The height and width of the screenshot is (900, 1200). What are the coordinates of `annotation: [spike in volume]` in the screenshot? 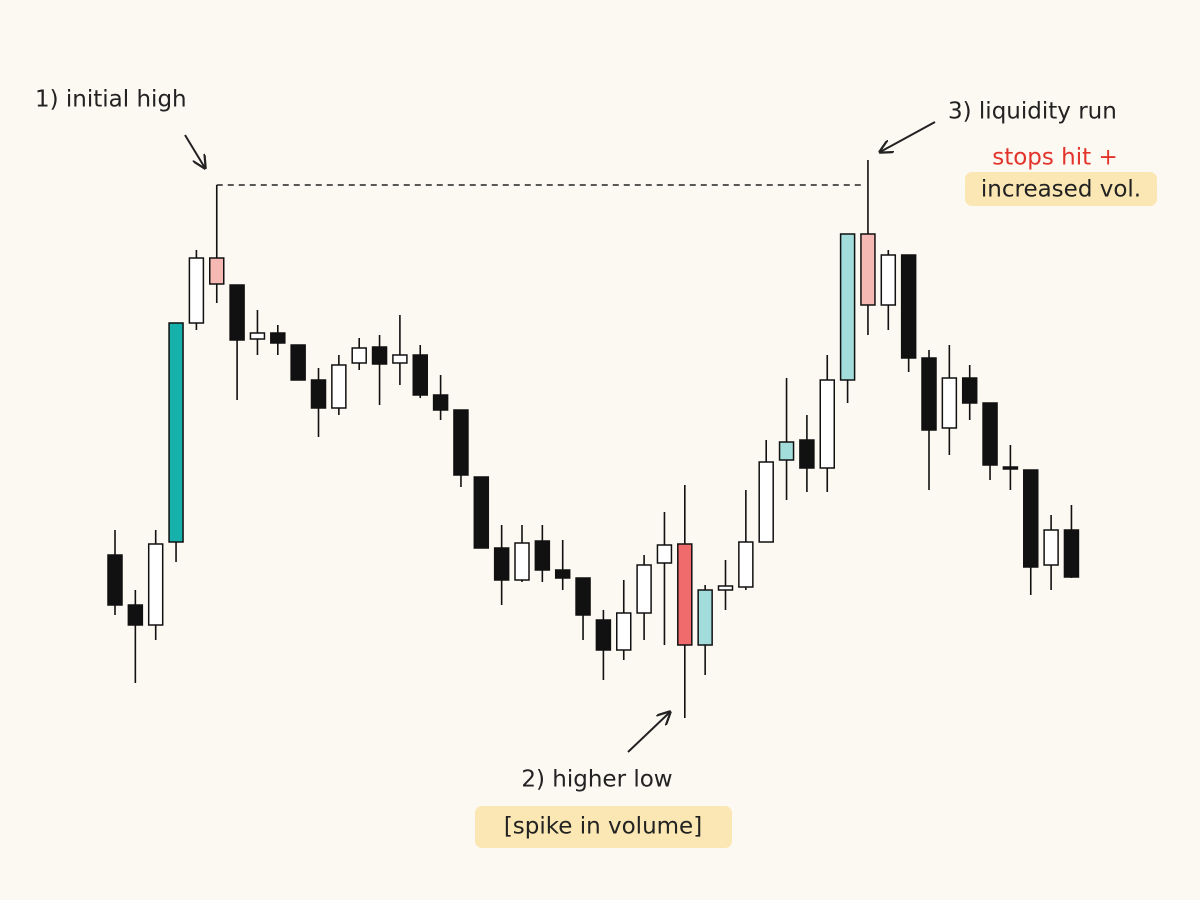 It's located at (603, 827).